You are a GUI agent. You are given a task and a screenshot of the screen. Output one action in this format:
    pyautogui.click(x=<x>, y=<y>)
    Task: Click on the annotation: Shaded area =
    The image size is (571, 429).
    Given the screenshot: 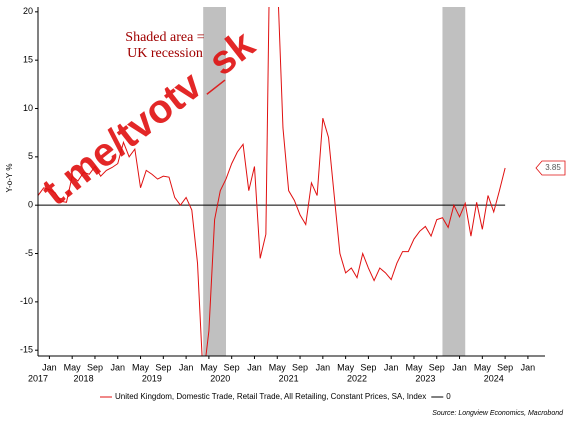 What is the action you would take?
    pyautogui.click(x=165, y=37)
    